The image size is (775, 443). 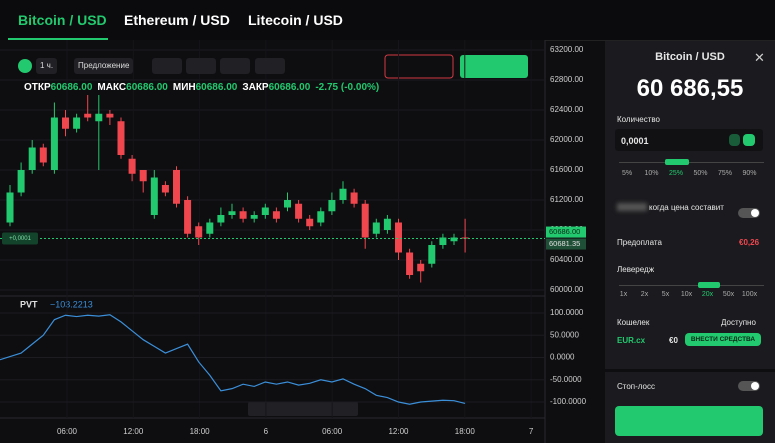 I want to click on y-tick-label: -100.0000, so click(x=568, y=401).